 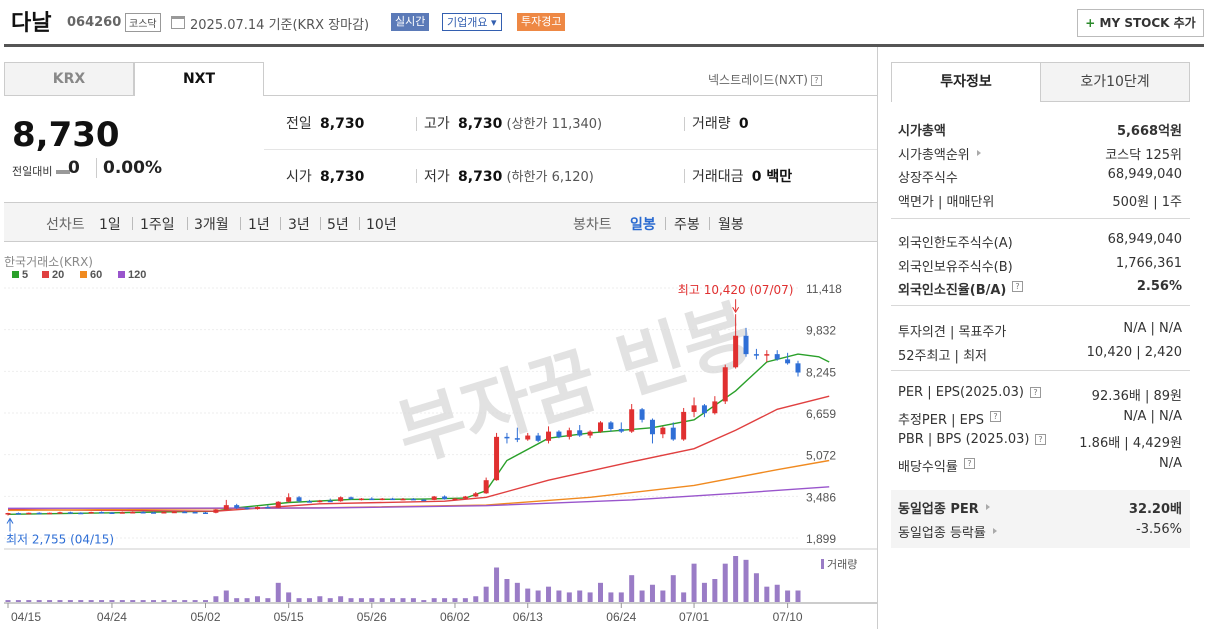 What do you see at coordinates (621, 617) in the screenshot?
I see `x-tick-label: 06/24` at bounding box center [621, 617].